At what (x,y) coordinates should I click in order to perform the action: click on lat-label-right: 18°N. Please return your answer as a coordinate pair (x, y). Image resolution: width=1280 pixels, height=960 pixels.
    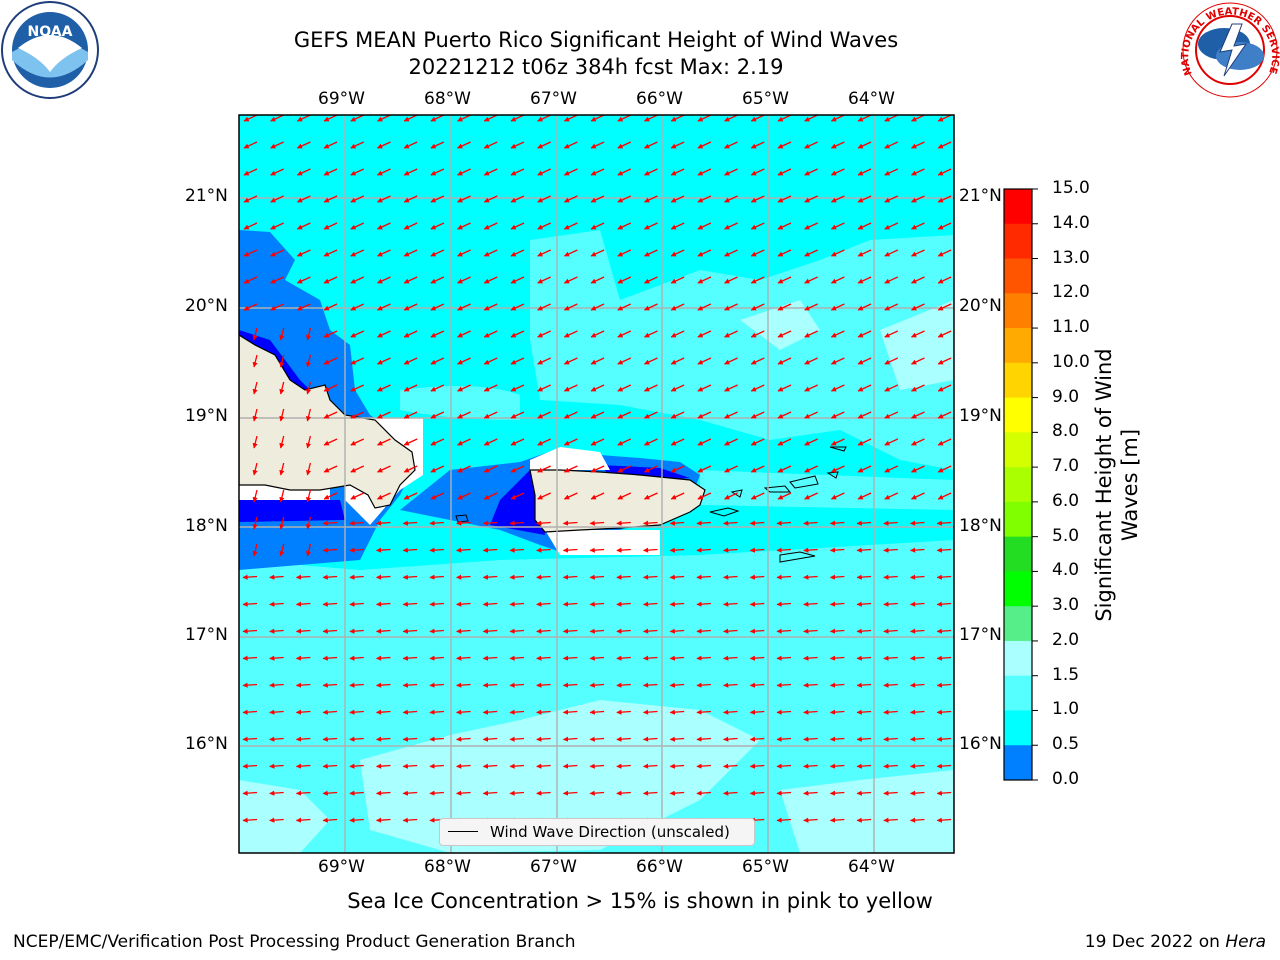
    Looking at the image, I should click on (980, 526).